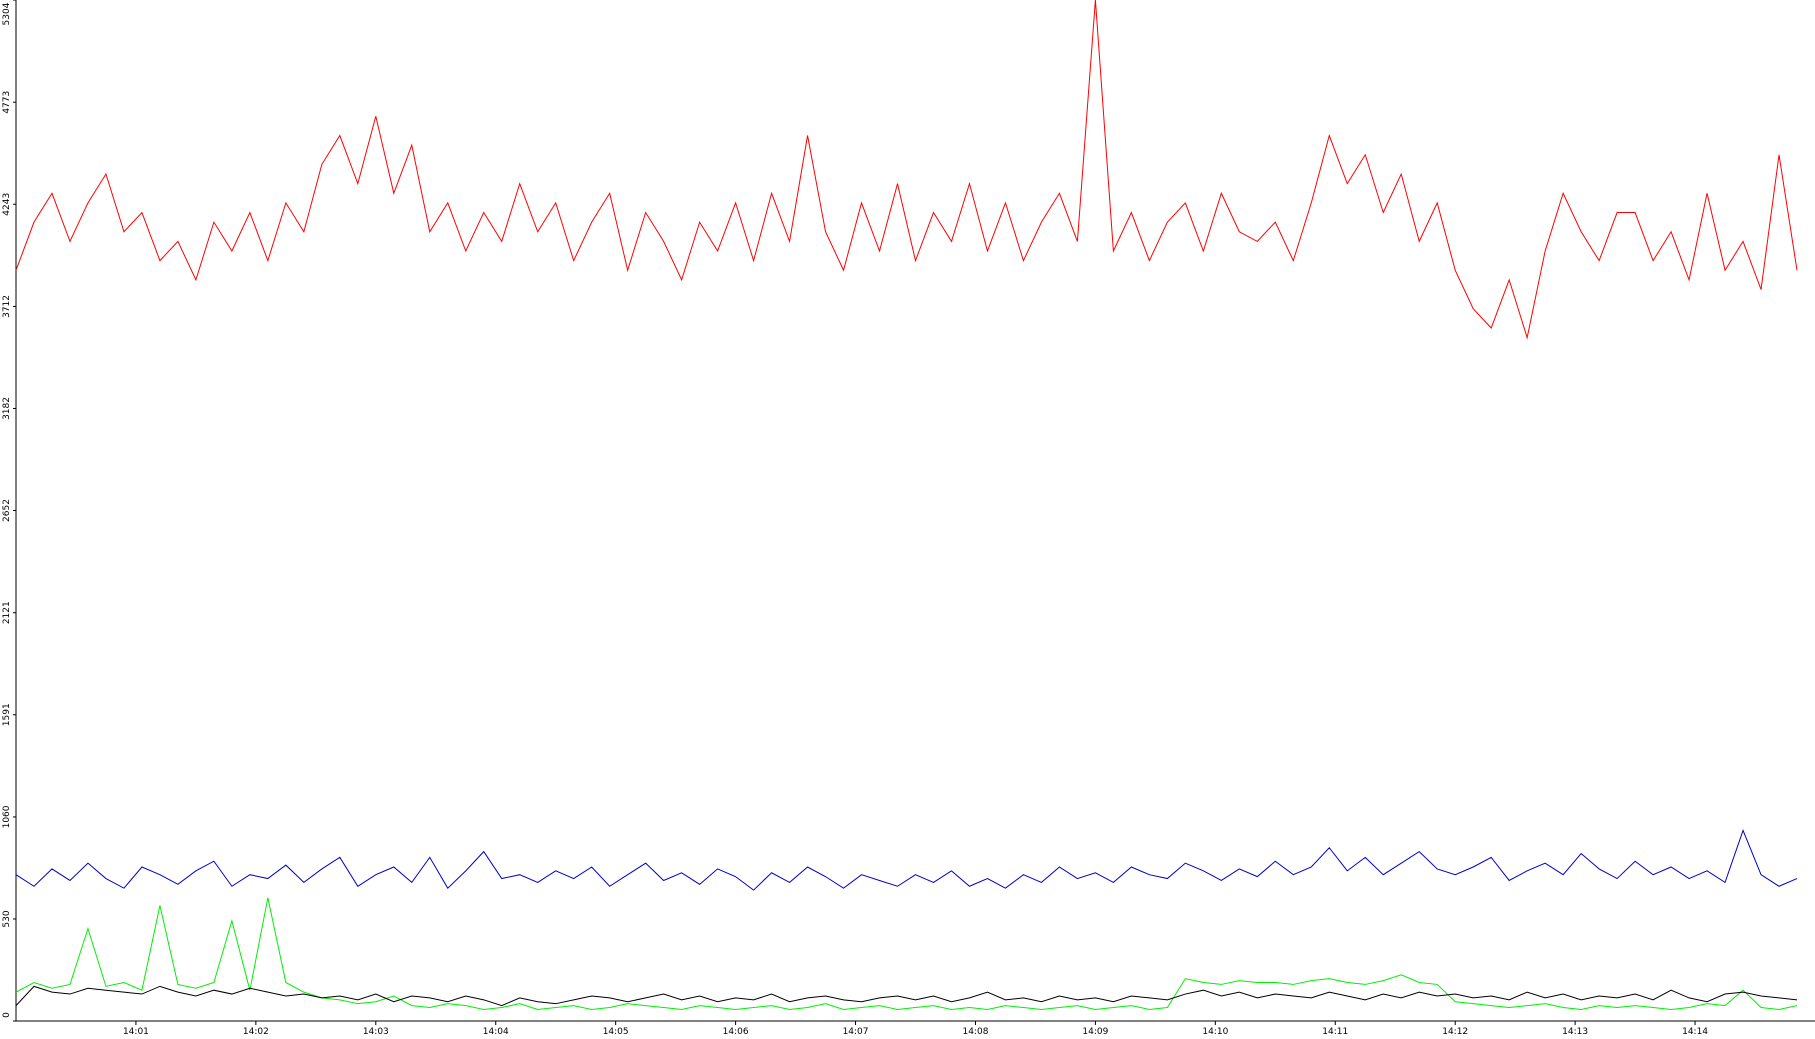 The height and width of the screenshot is (1039, 1815). Describe the element at coordinates (1215, 1032) in the screenshot. I see `x-tick-label: 14:10` at that location.